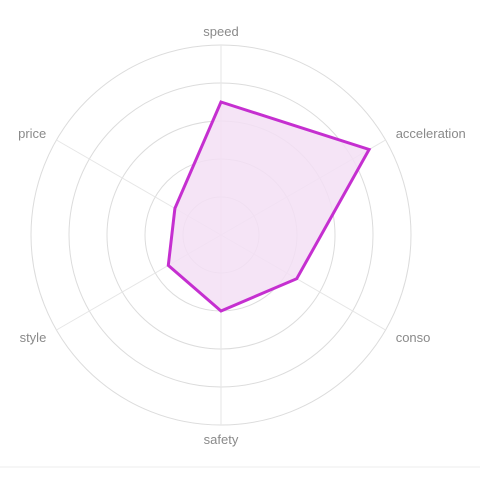 This screenshot has width=480, height=480. I want to click on axis-label-conso: conso, so click(413, 337).